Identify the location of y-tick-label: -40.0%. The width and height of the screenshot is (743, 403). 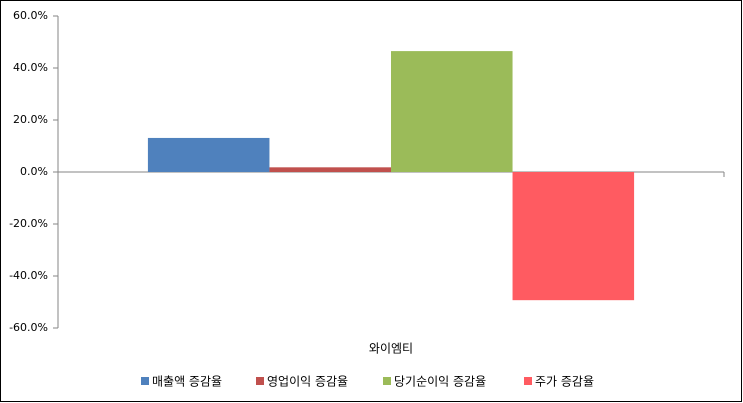
(28, 275).